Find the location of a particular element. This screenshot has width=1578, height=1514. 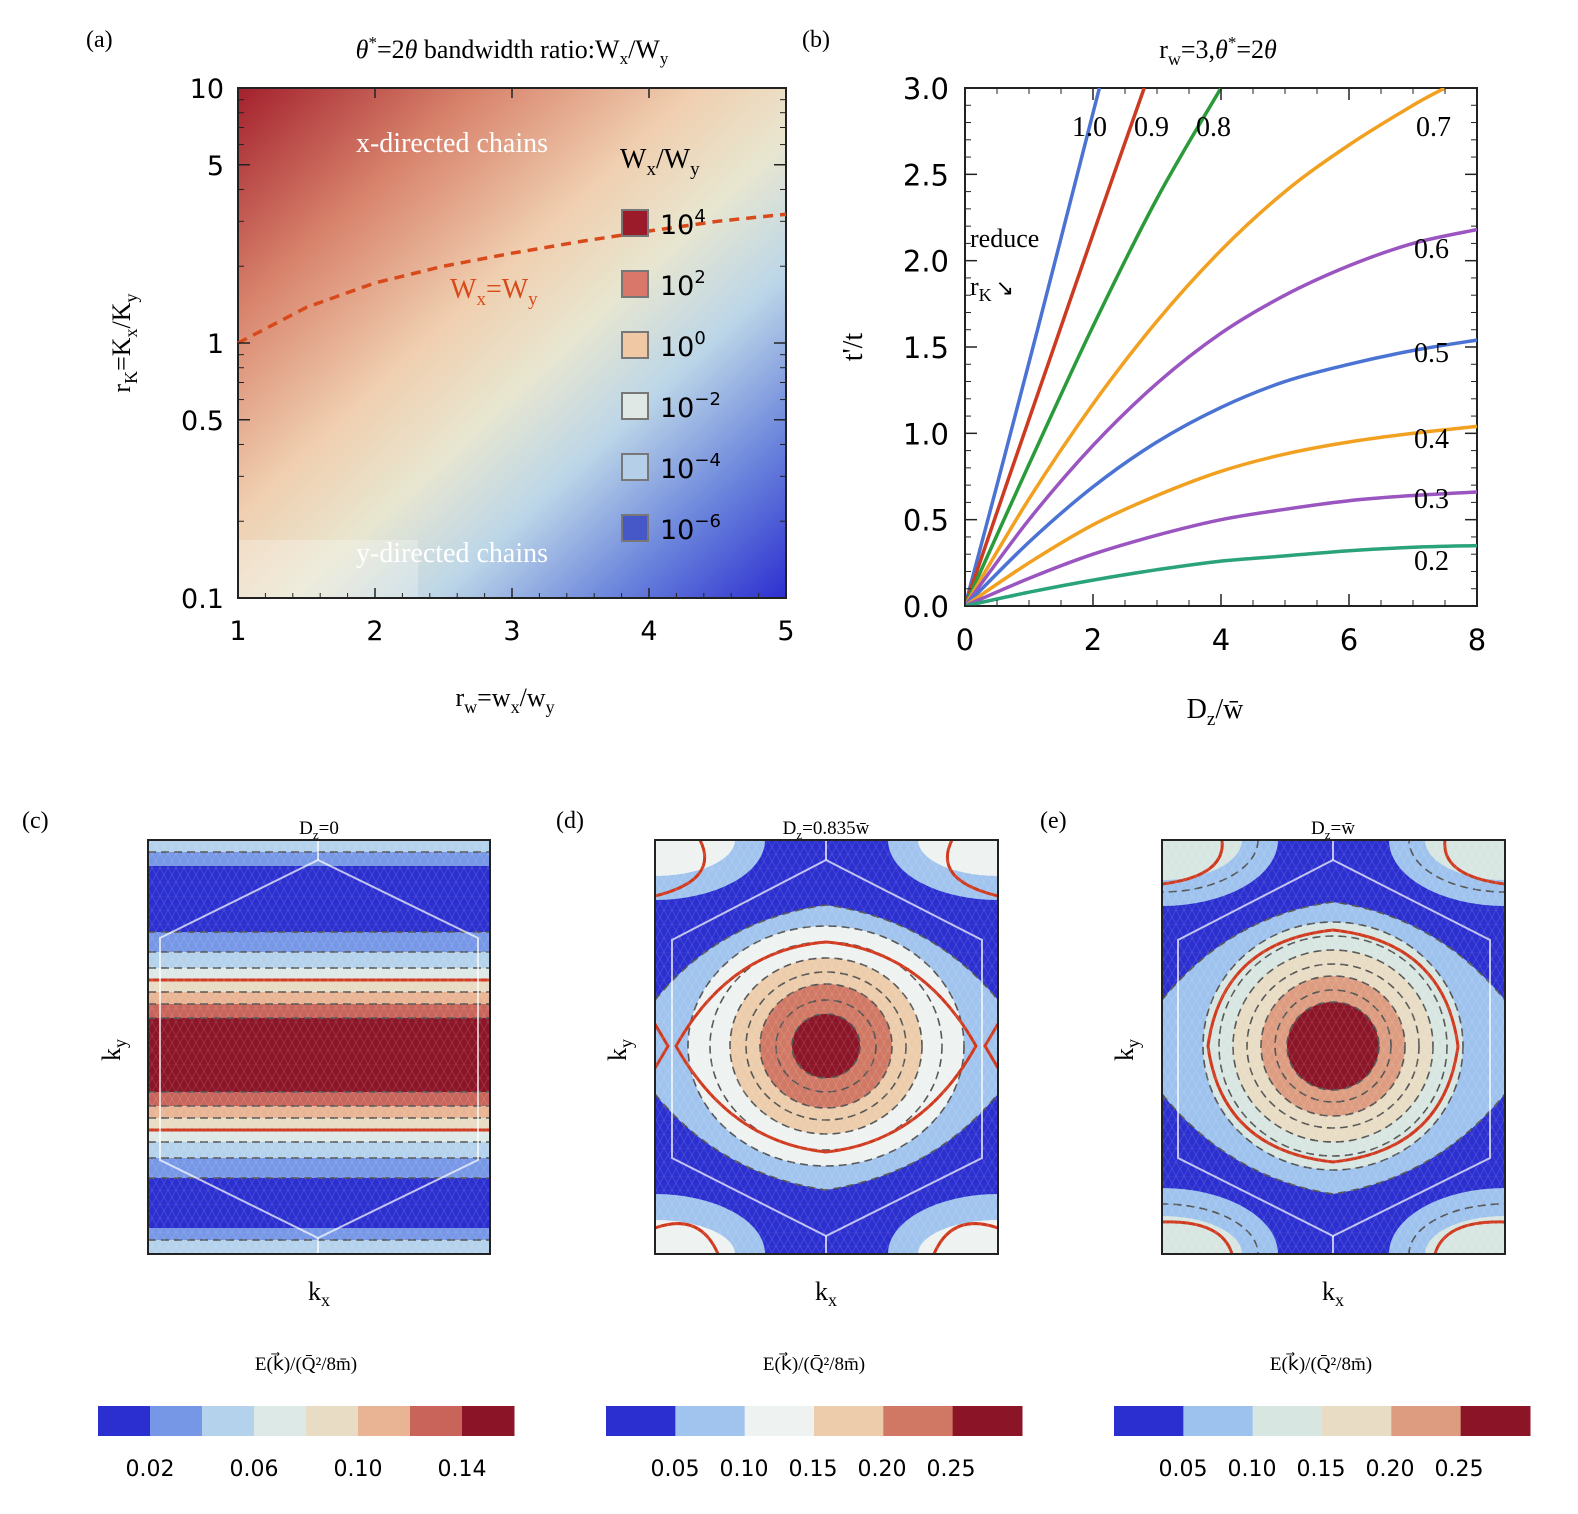

y-tick-label-a: 10 is located at coordinates (207, 89).